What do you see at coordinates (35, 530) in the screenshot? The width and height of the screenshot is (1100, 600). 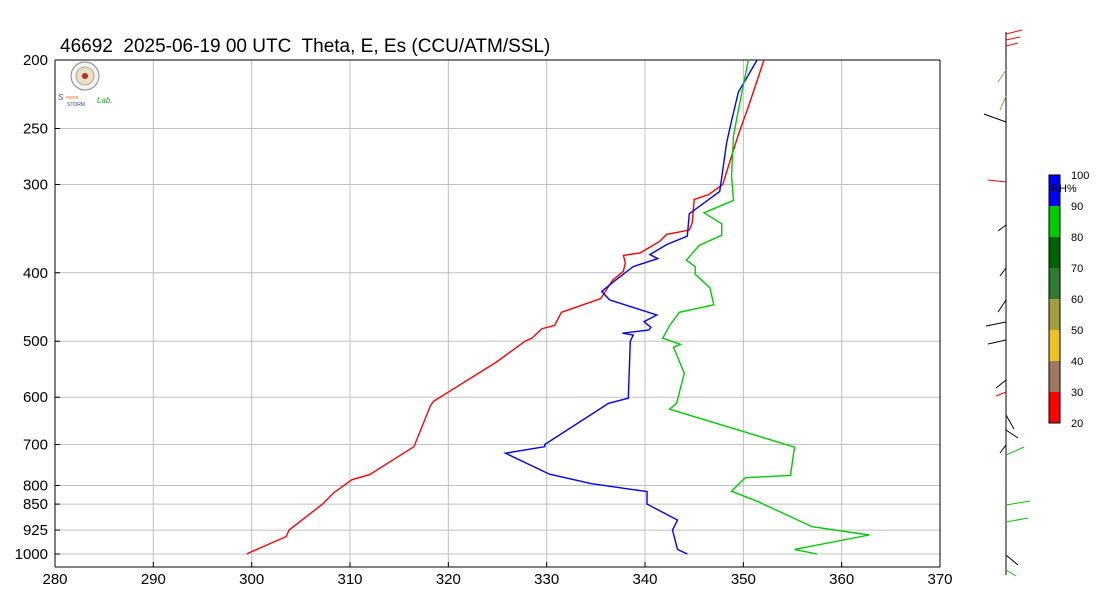 I see `y-tick-label: 925` at bounding box center [35, 530].